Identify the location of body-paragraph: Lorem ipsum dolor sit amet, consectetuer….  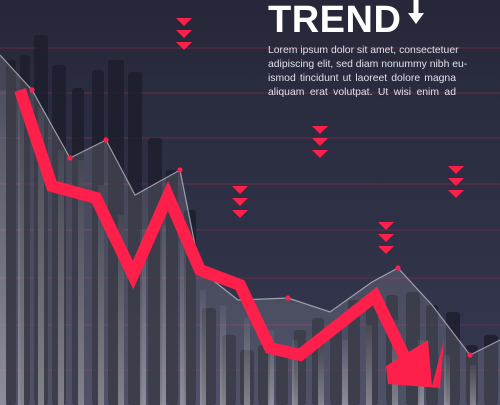
(368, 72).